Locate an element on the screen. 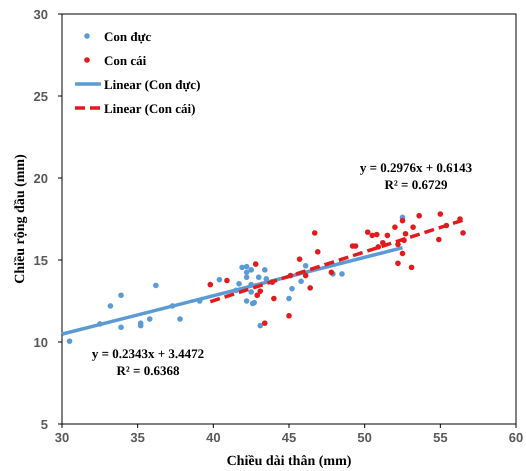  annotation: y = 0.2343x + 3.4472 is located at coordinates (148, 353).